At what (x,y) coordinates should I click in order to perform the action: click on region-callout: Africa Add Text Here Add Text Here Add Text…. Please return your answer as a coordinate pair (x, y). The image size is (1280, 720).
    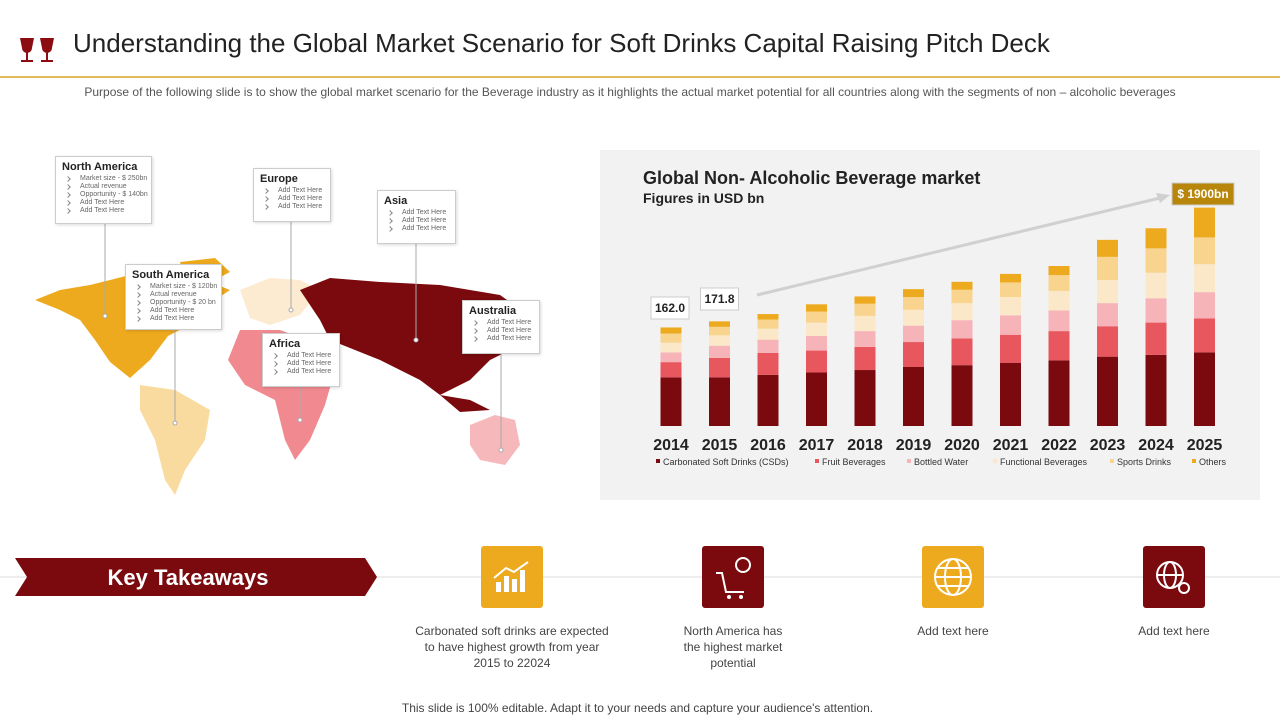
    Looking at the image, I should click on (301, 360).